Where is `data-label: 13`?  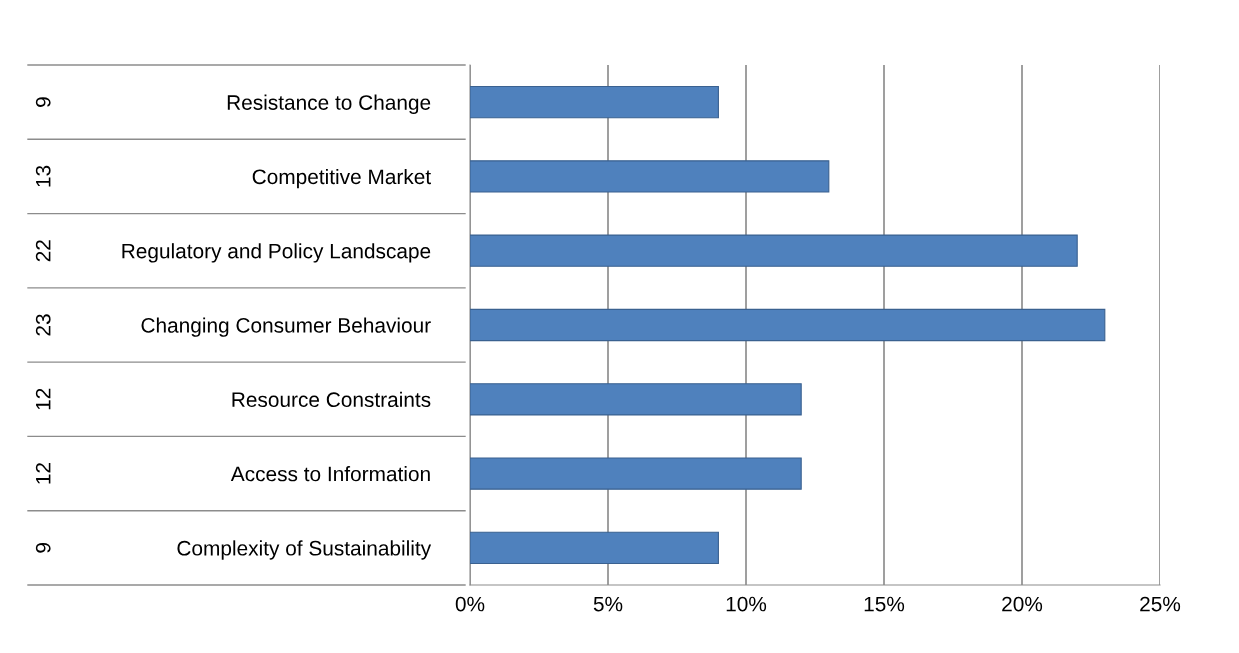
data-label: 13 is located at coordinates (43, 176).